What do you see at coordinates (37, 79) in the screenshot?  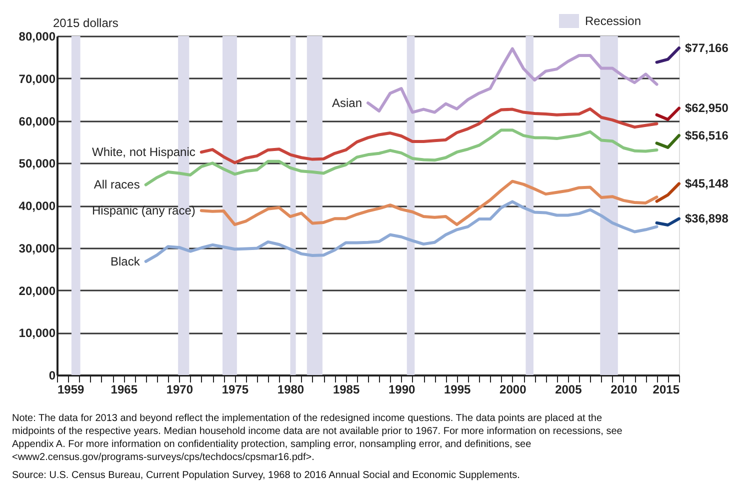 I see `y-tick-label: 70,000` at bounding box center [37, 79].